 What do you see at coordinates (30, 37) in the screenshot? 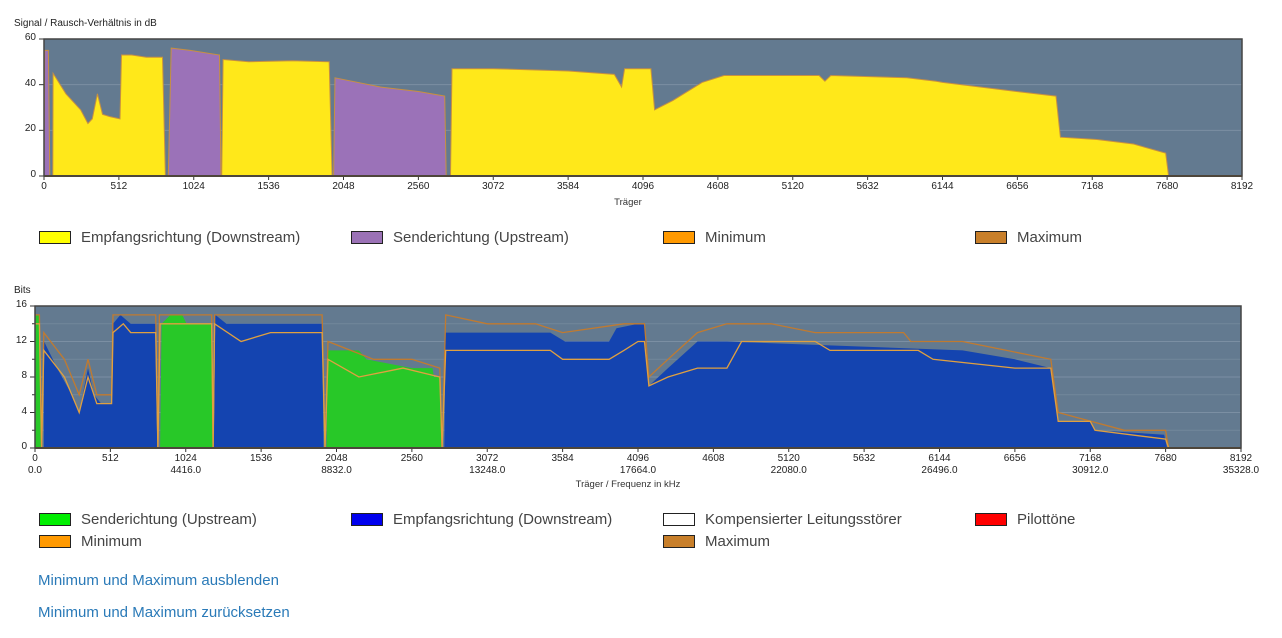
I see `y-tick-label: 60` at bounding box center [30, 37].